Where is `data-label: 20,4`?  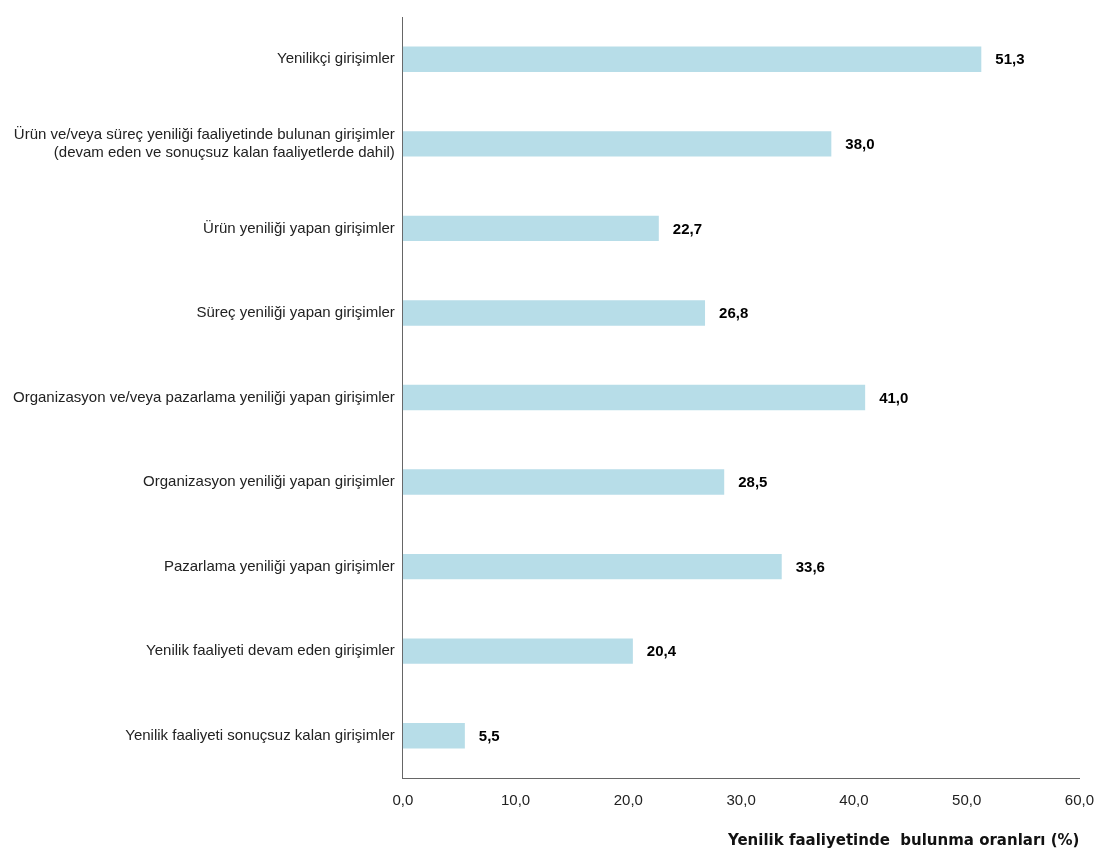 data-label: 20,4 is located at coordinates (661, 651).